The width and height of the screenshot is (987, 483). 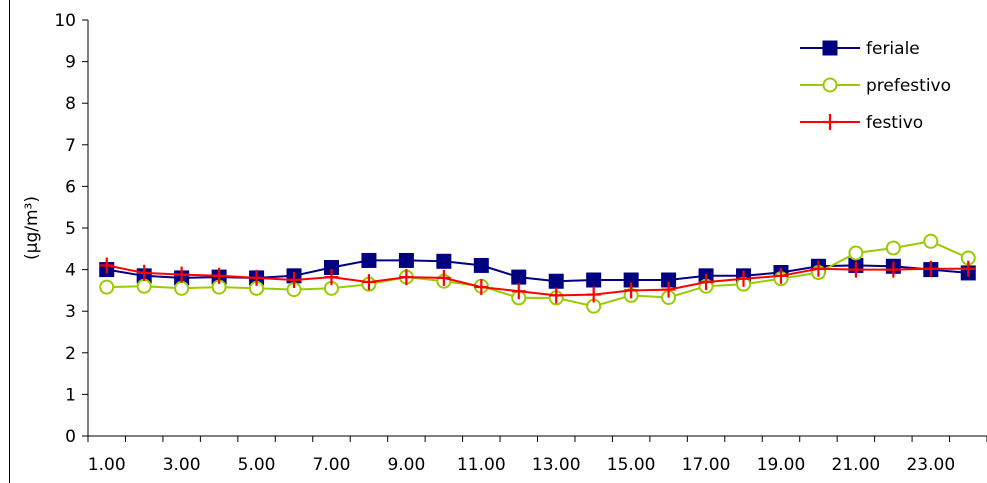 I want to click on y-tick-label: 5, so click(x=70, y=229).